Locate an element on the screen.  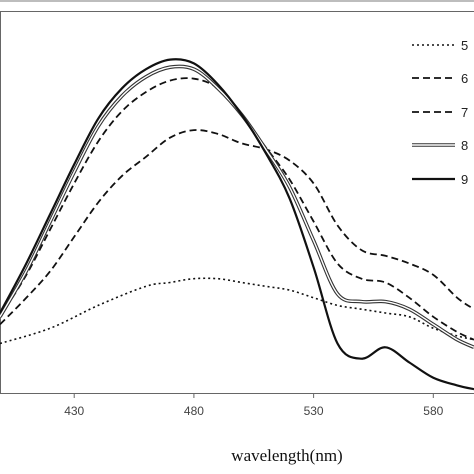
x-tick-label-580: 580 is located at coordinates (433, 411).